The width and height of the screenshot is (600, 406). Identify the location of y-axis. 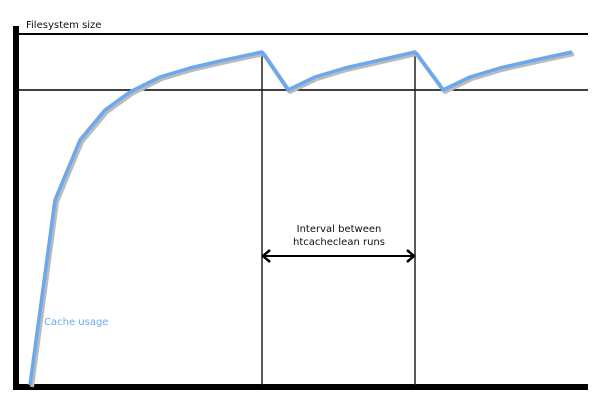
(16, 208).